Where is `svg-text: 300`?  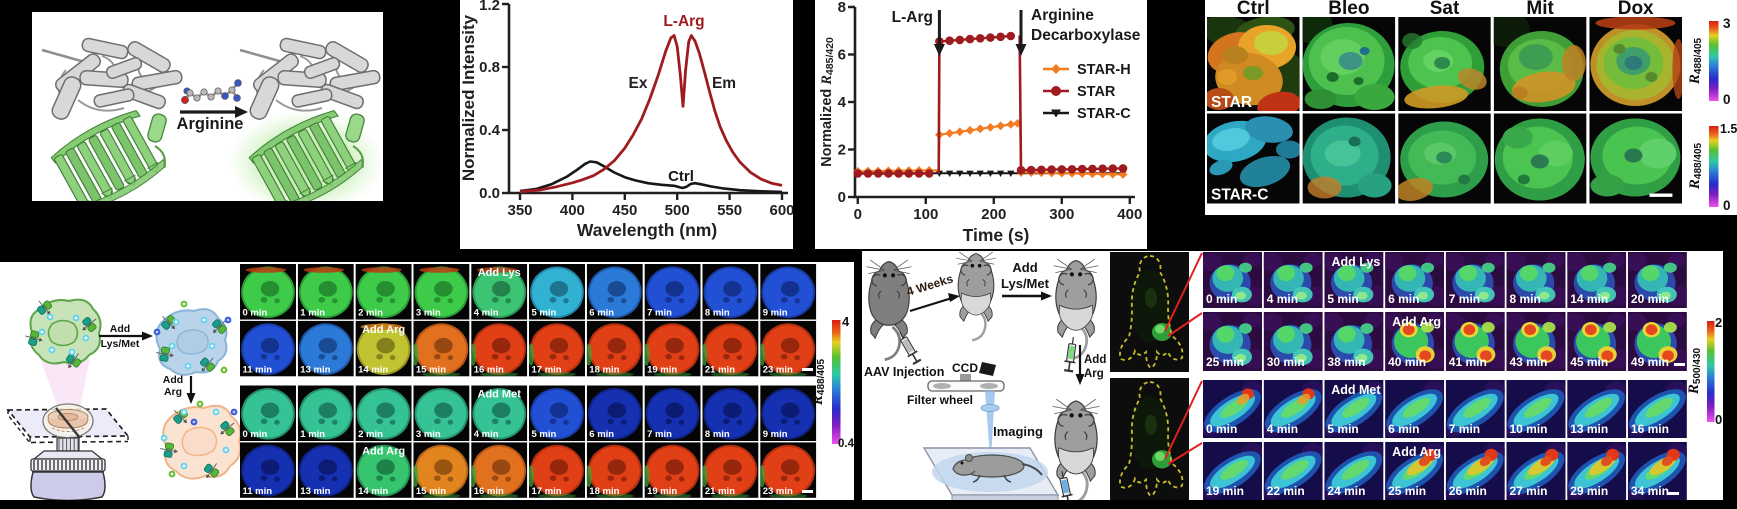
svg-text: 300 is located at coordinates (1061, 214).